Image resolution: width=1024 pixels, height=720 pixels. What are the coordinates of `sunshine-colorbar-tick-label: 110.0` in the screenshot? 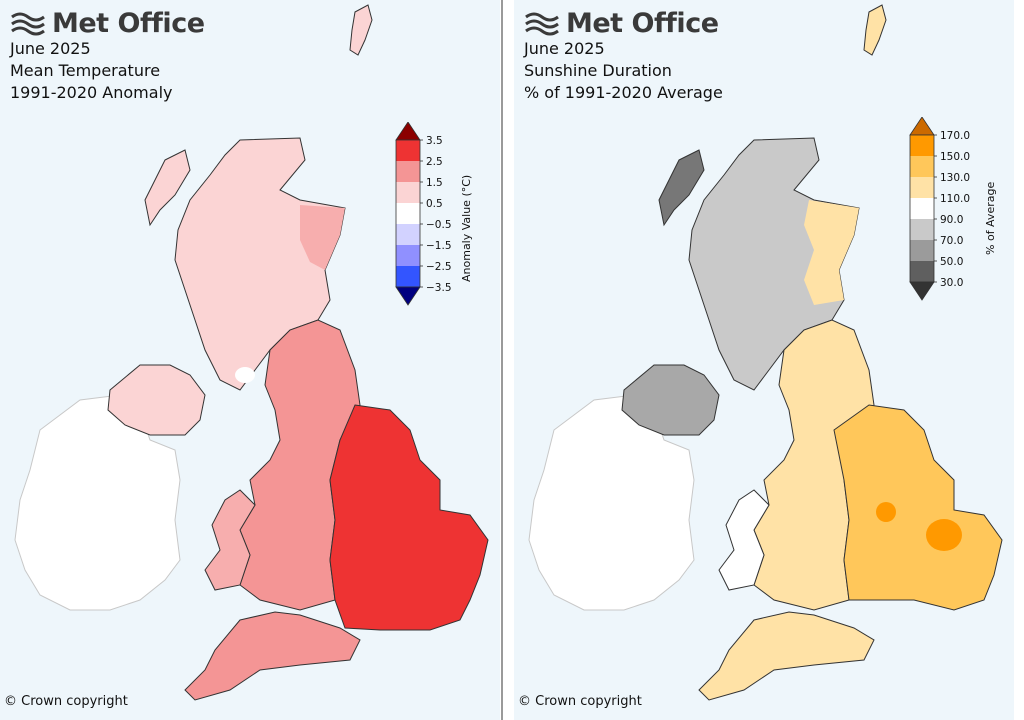 It's located at (955, 199).